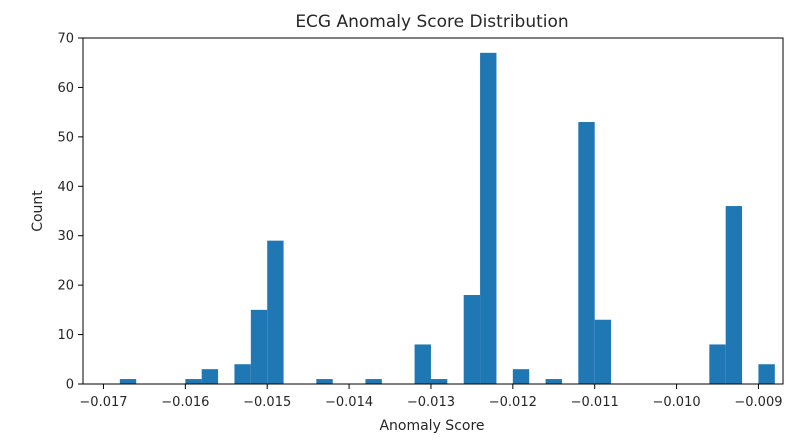 The width and height of the screenshot is (806, 446). What do you see at coordinates (65, 286) in the screenshot?
I see `y-tick-label: 20` at bounding box center [65, 286].